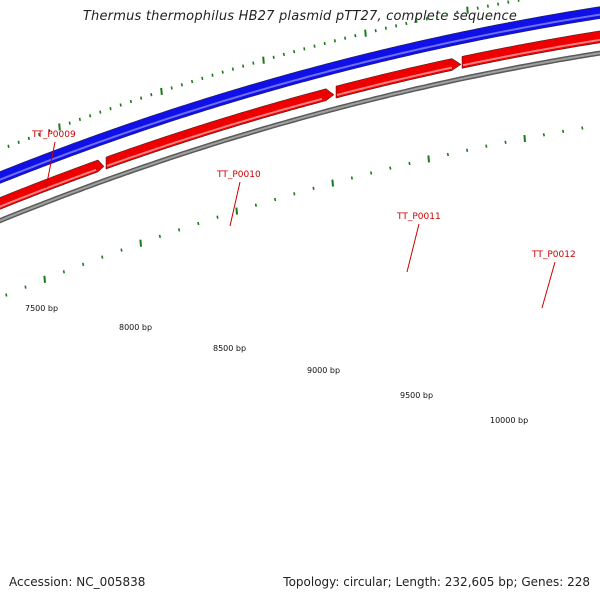 The width and height of the screenshot is (600, 600). I want to click on bp-scale-label: 8000 bp, so click(135, 327).